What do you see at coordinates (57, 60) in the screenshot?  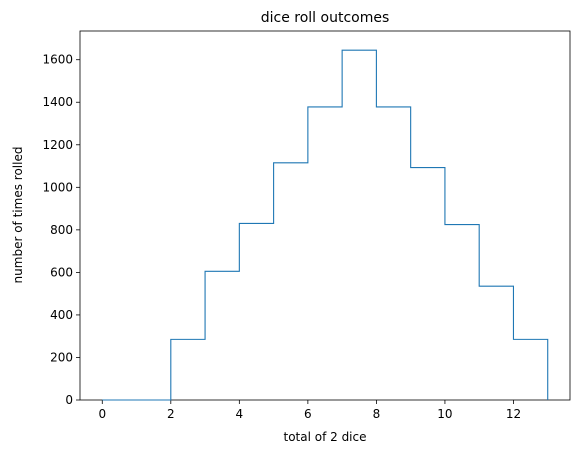 I see `y-tick-label: 1600` at bounding box center [57, 60].